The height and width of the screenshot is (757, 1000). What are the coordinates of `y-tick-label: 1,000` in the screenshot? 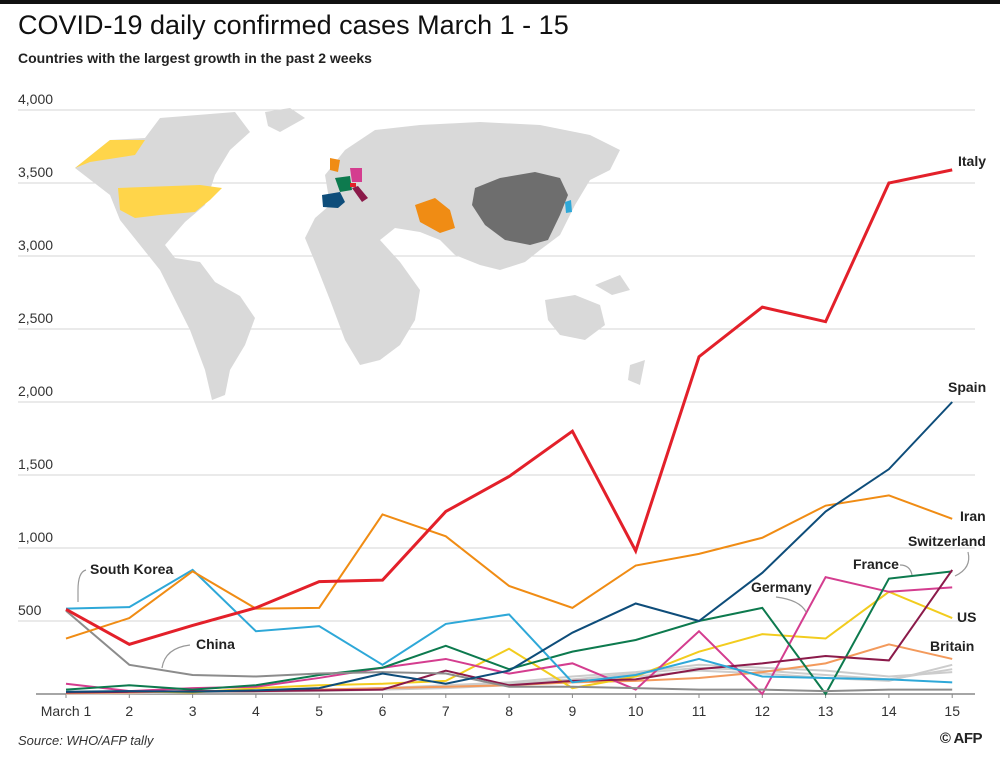 It's located at (35, 537).